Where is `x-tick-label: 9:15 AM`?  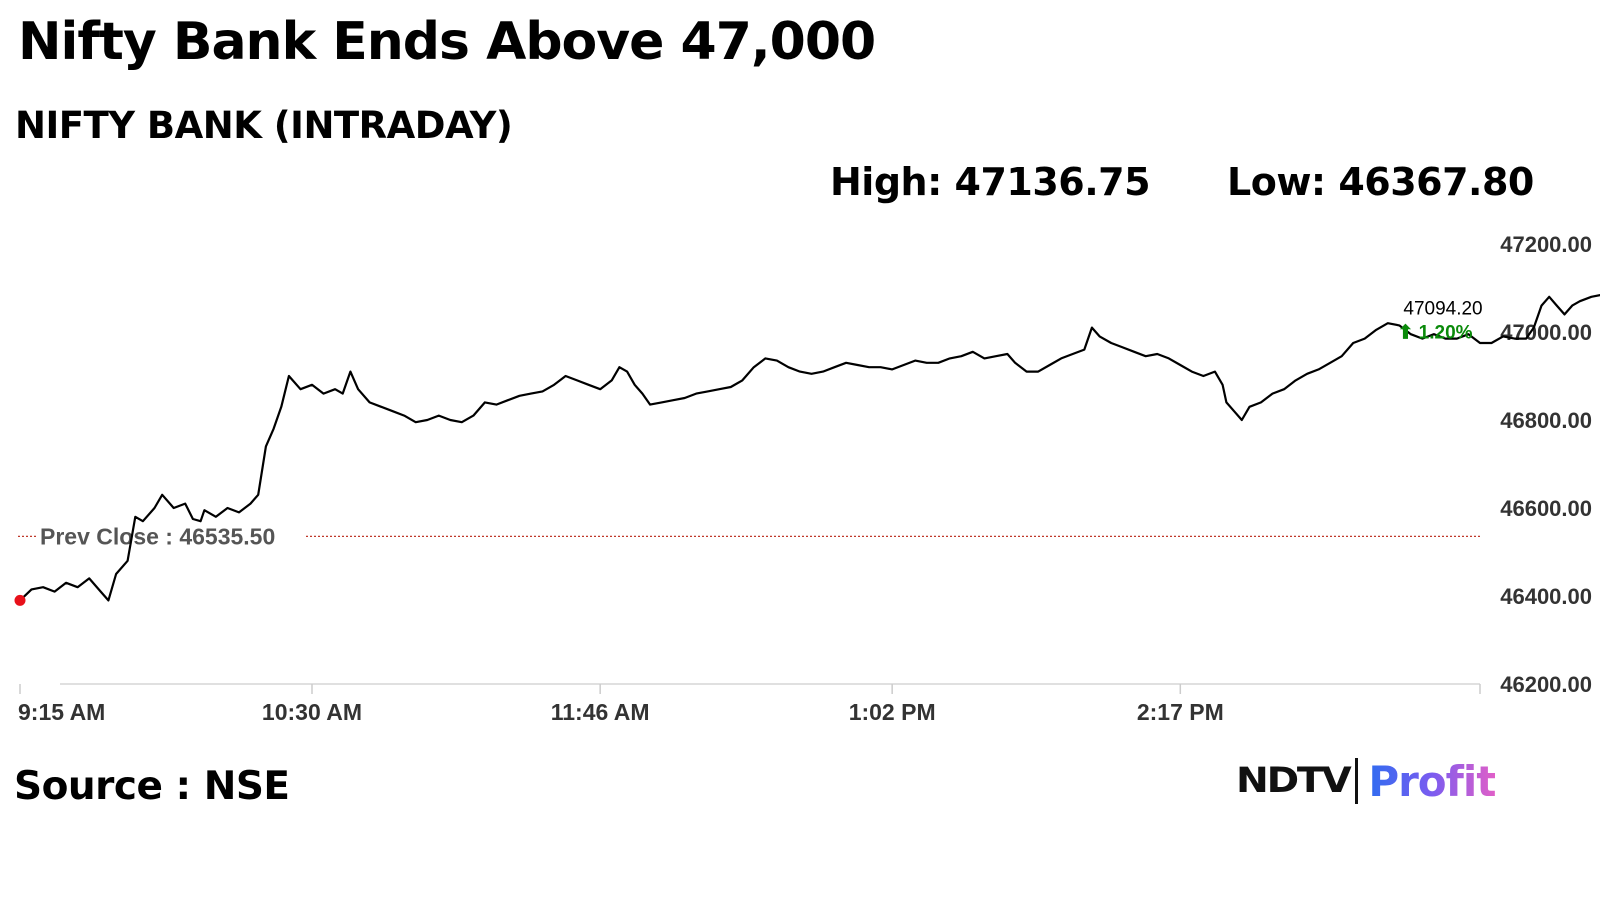 x-tick-label: 9:15 AM is located at coordinates (61, 712).